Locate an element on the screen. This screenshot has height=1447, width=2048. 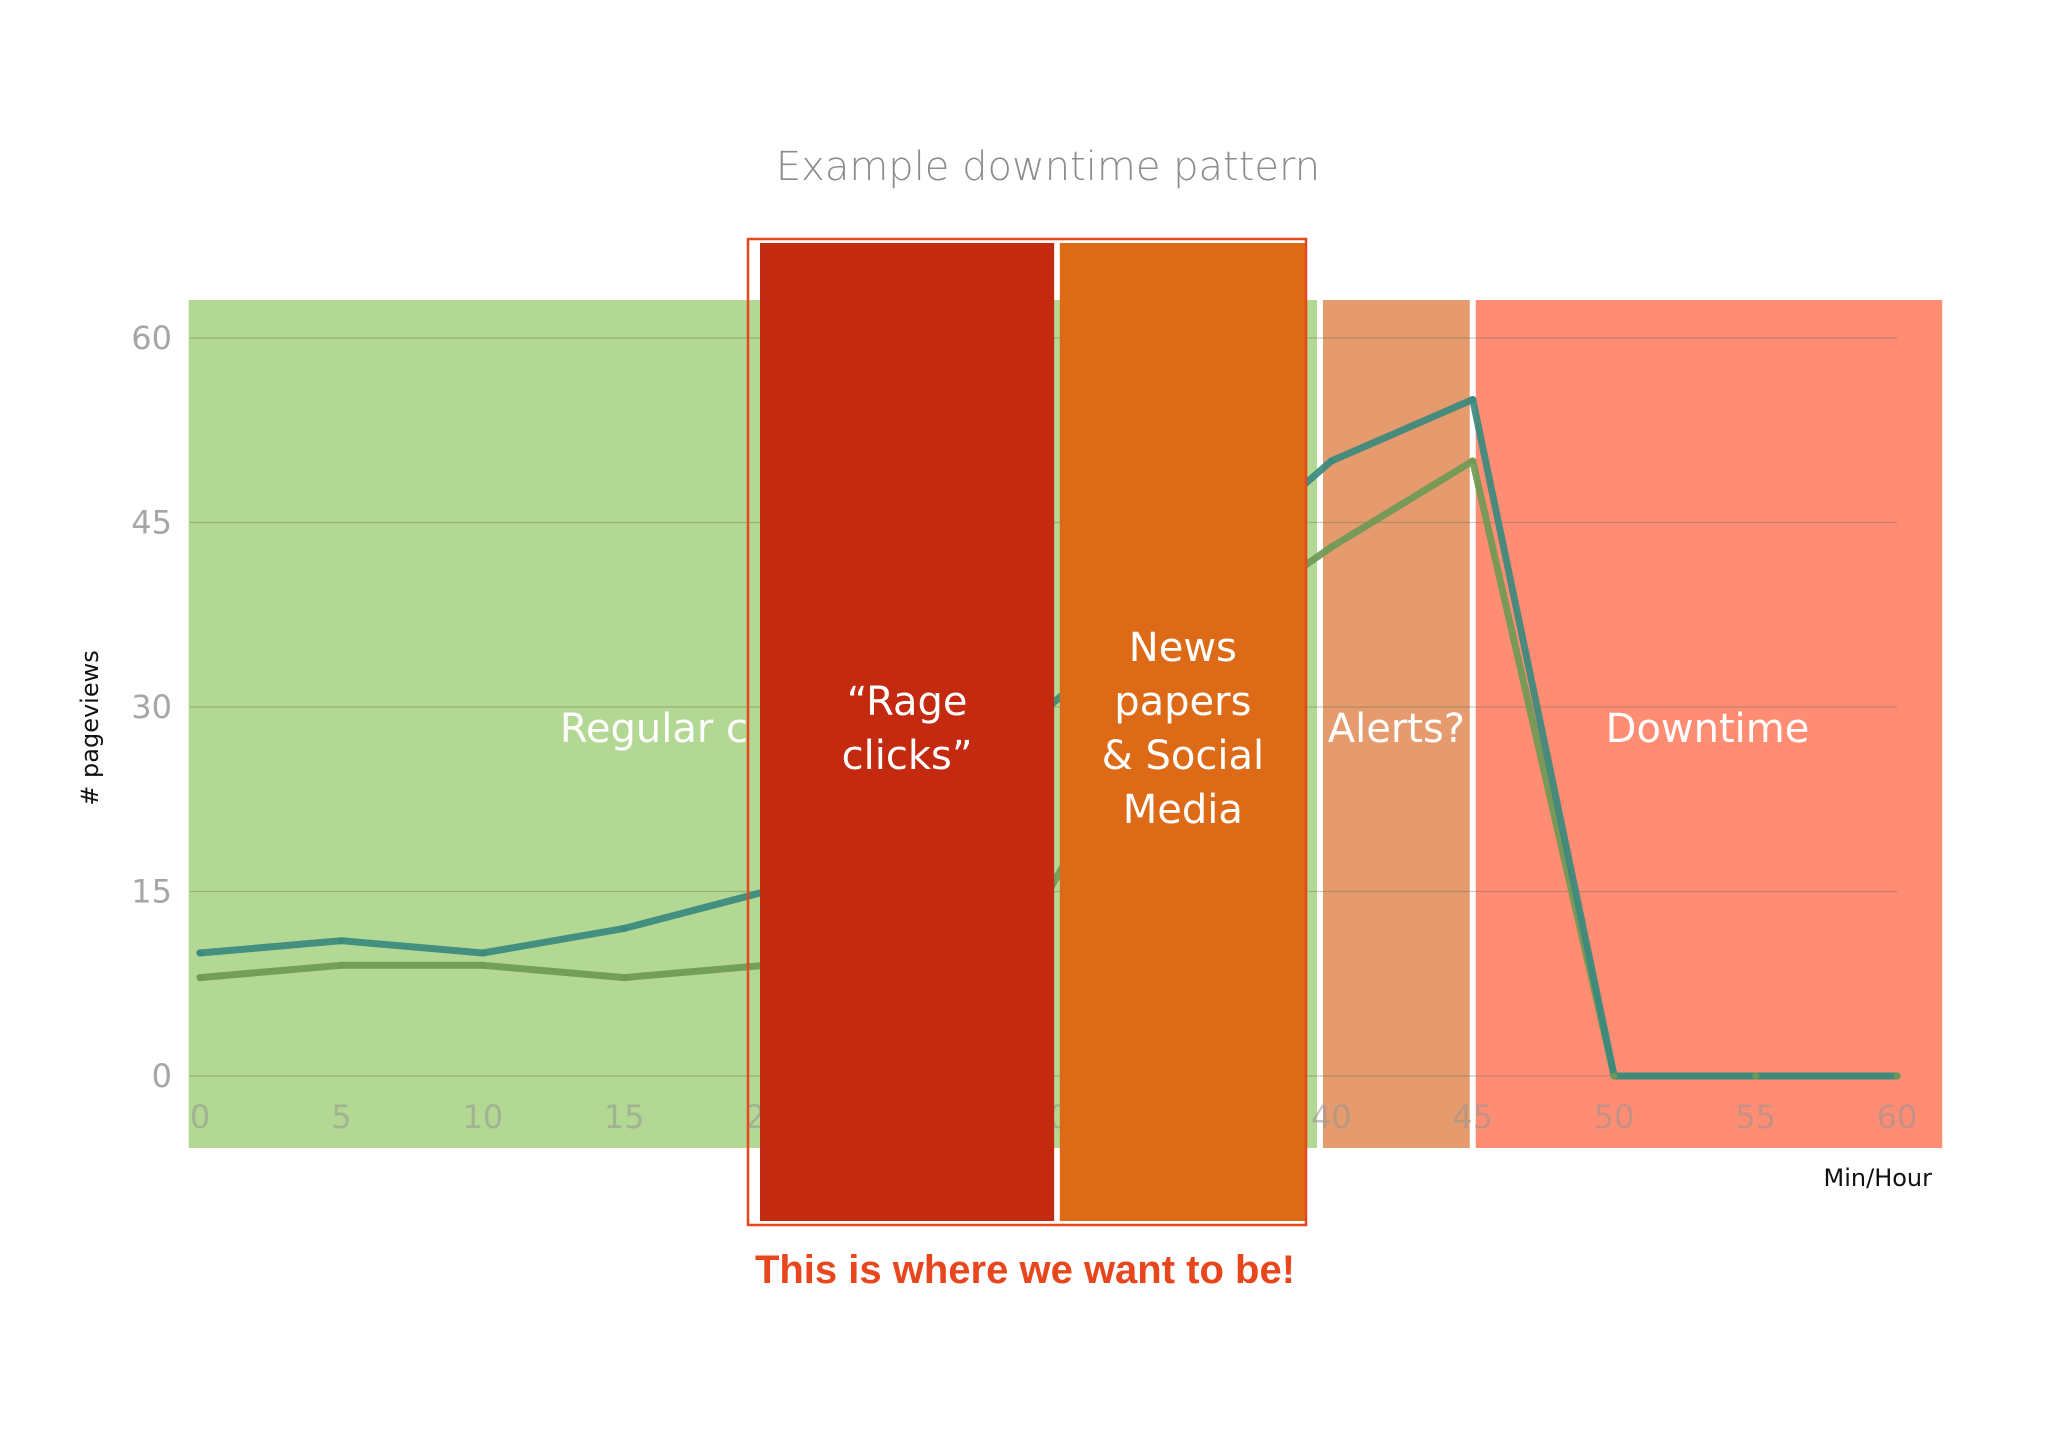
x-axis-label: Min/Hour is located at coordinates (1878, 1178).